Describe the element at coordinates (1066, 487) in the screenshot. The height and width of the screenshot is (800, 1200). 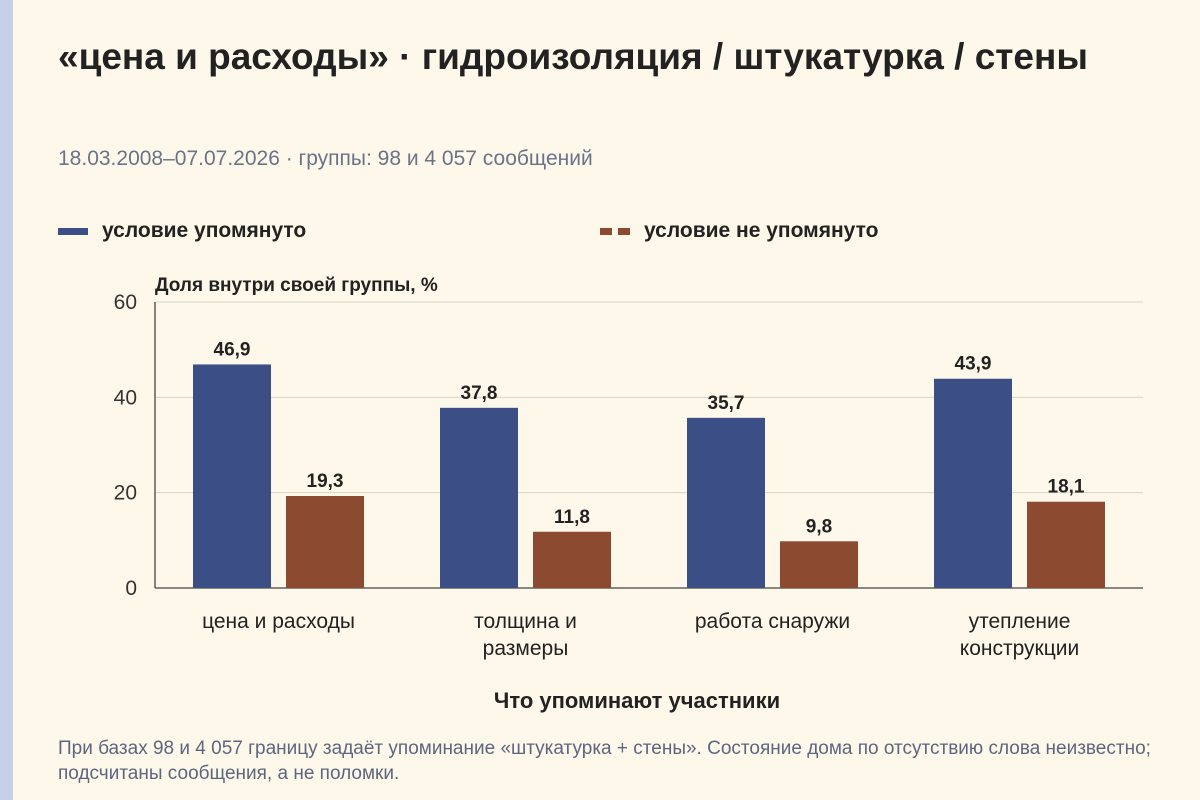
I see `data-label: 18,1` at that location.